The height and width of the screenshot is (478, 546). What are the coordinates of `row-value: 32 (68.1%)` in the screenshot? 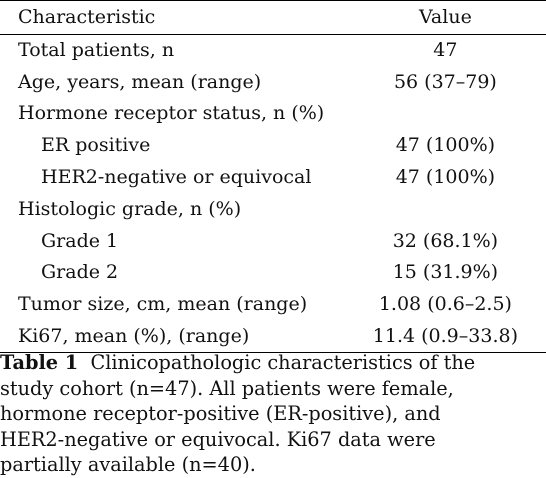 It's located at (445, 240).